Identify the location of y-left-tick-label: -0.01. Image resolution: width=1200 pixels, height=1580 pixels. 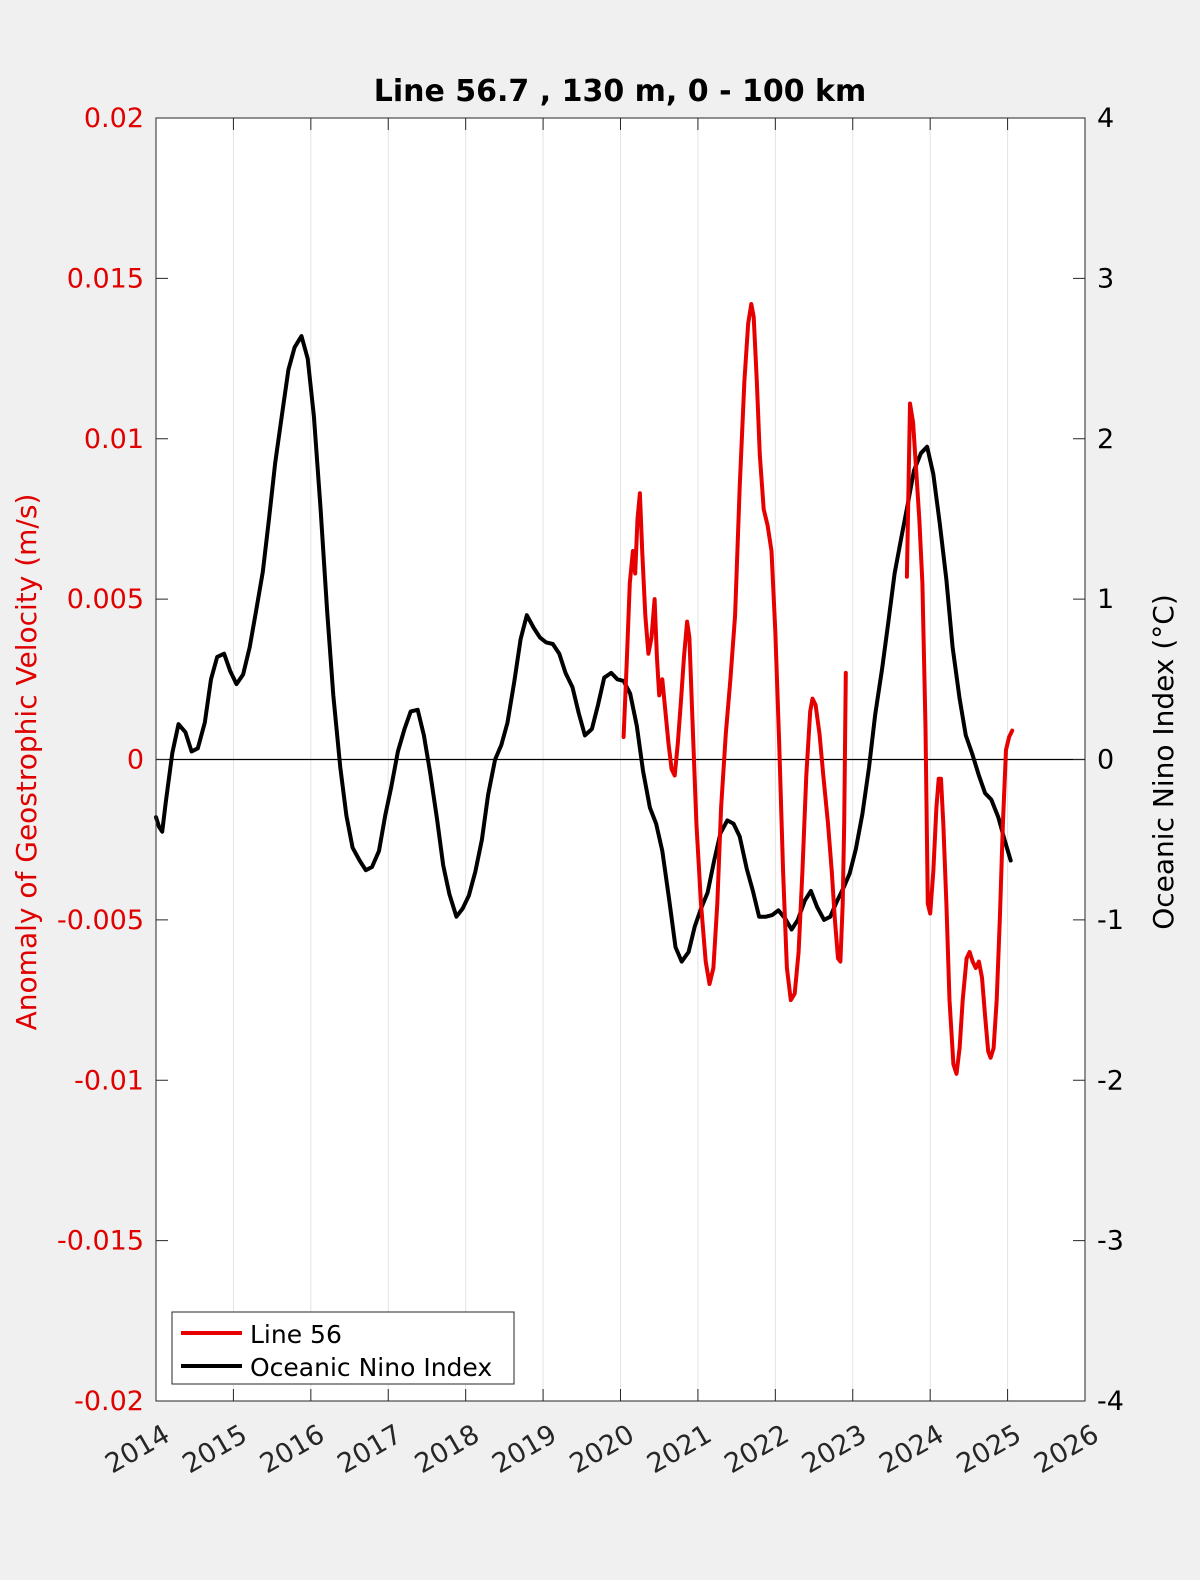
(109, 1080).